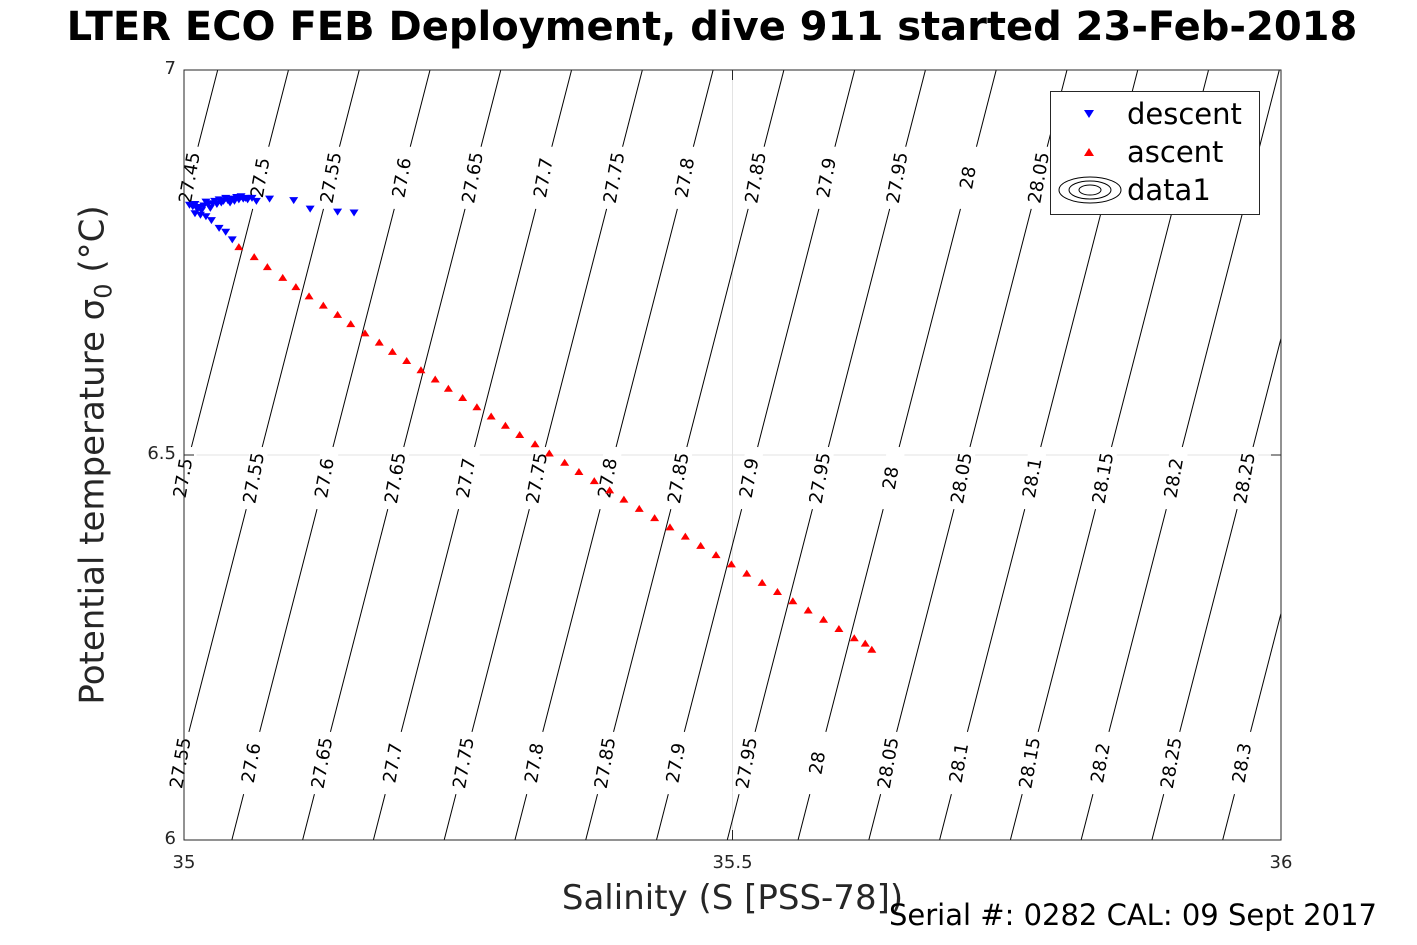 The height and width of the screenshot is (945, 1417). Describe the element at coordinates (271, 218) in the screenshot. I see `descent-series` at that location.